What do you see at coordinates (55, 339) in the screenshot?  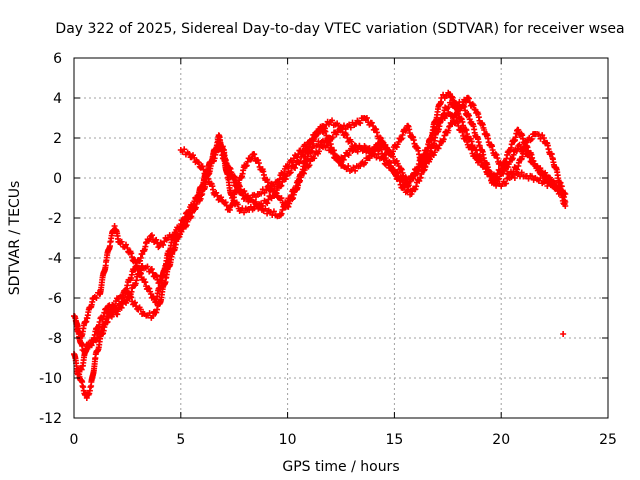 I see `y-tick-label: -8` at bounding box center [55, 339].